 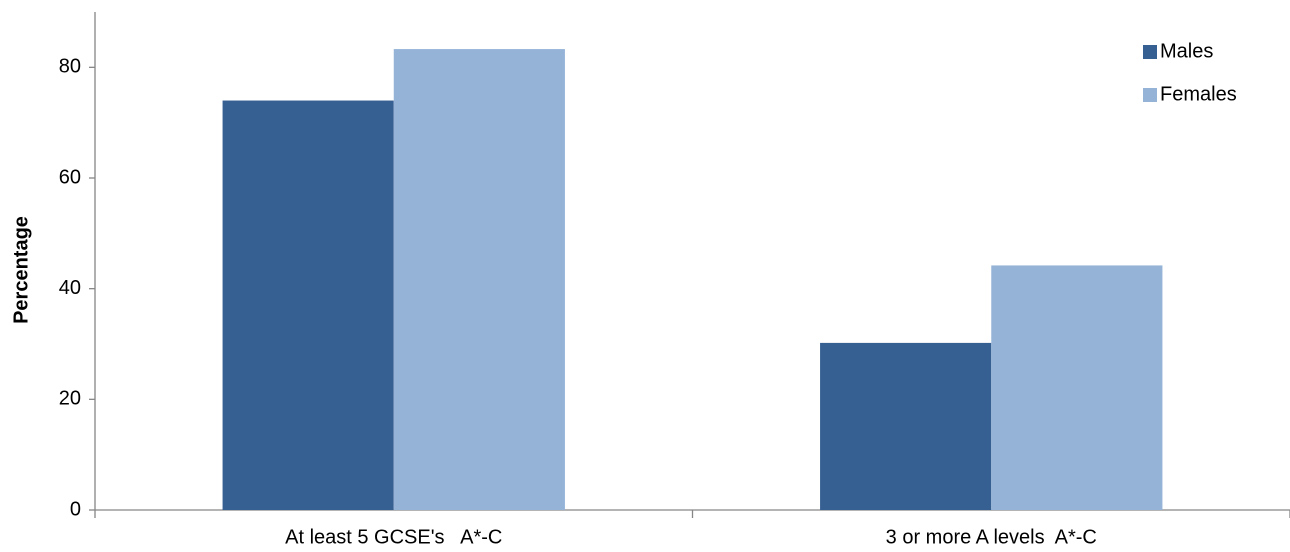 I want to click on x-tick-label: 3 or more A levels A*-C, so click(x=991, y=537).